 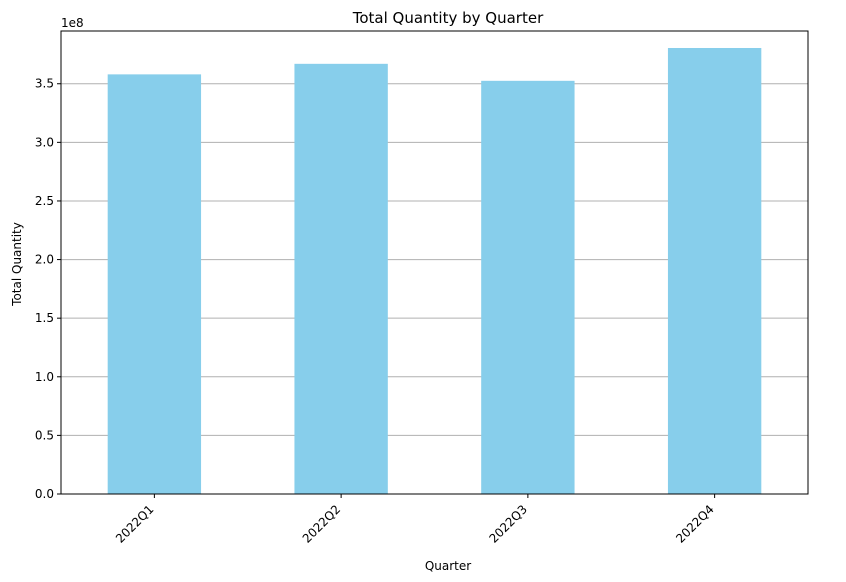 What do you see at coordinates (44, 377) in the screenshot?
I see `y-tick-label: 1.0` at bounding box center [44, 377].